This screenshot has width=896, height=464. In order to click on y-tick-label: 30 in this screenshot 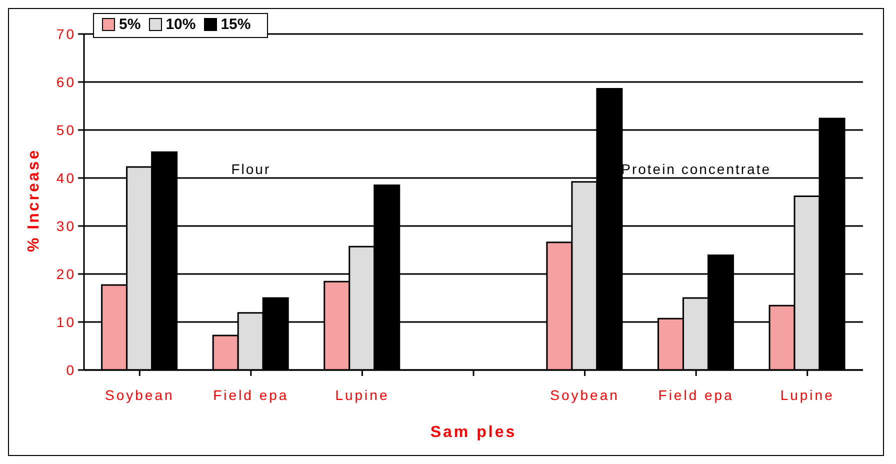, I will do `click(66, 226)`.